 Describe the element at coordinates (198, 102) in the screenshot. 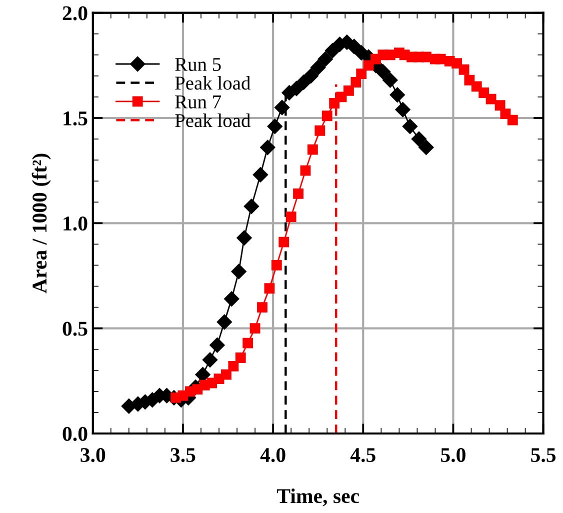

I see `legend-label: Run 7` at that location.